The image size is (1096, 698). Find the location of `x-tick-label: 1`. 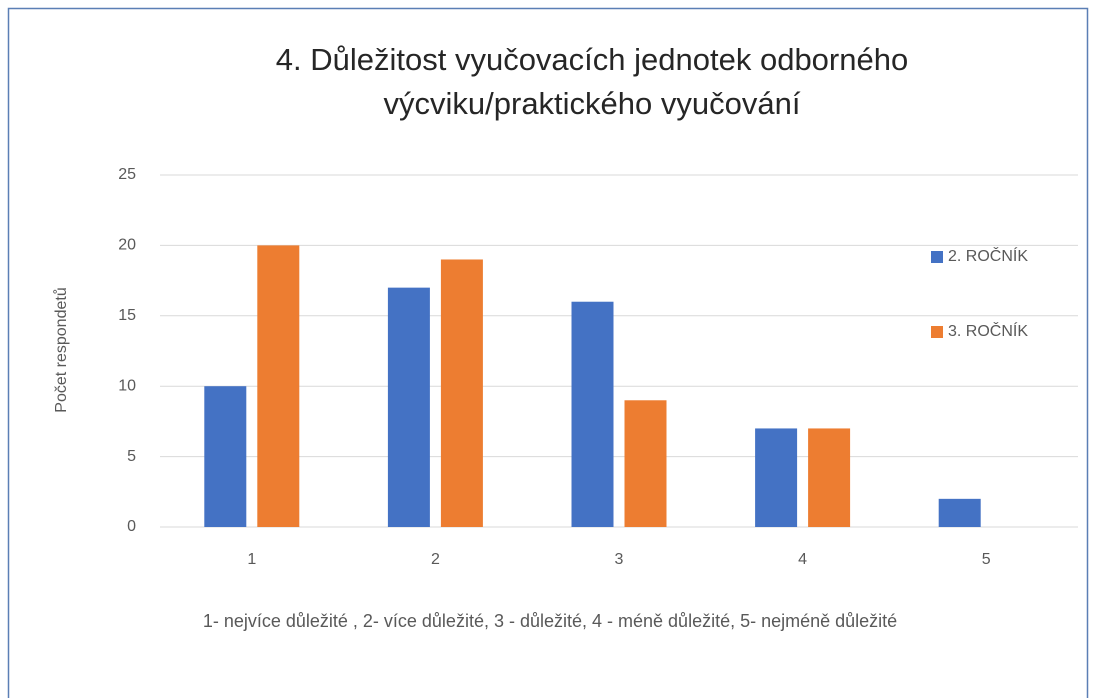

x-tick-label: 1 is located at coordinates (251, 559).